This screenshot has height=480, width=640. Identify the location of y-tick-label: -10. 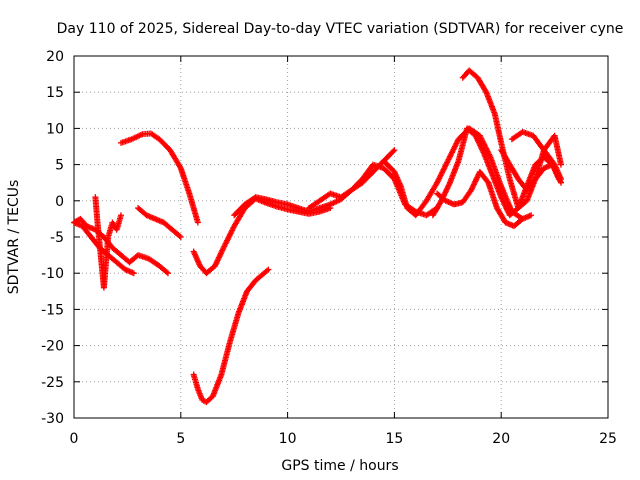
(52, 274).